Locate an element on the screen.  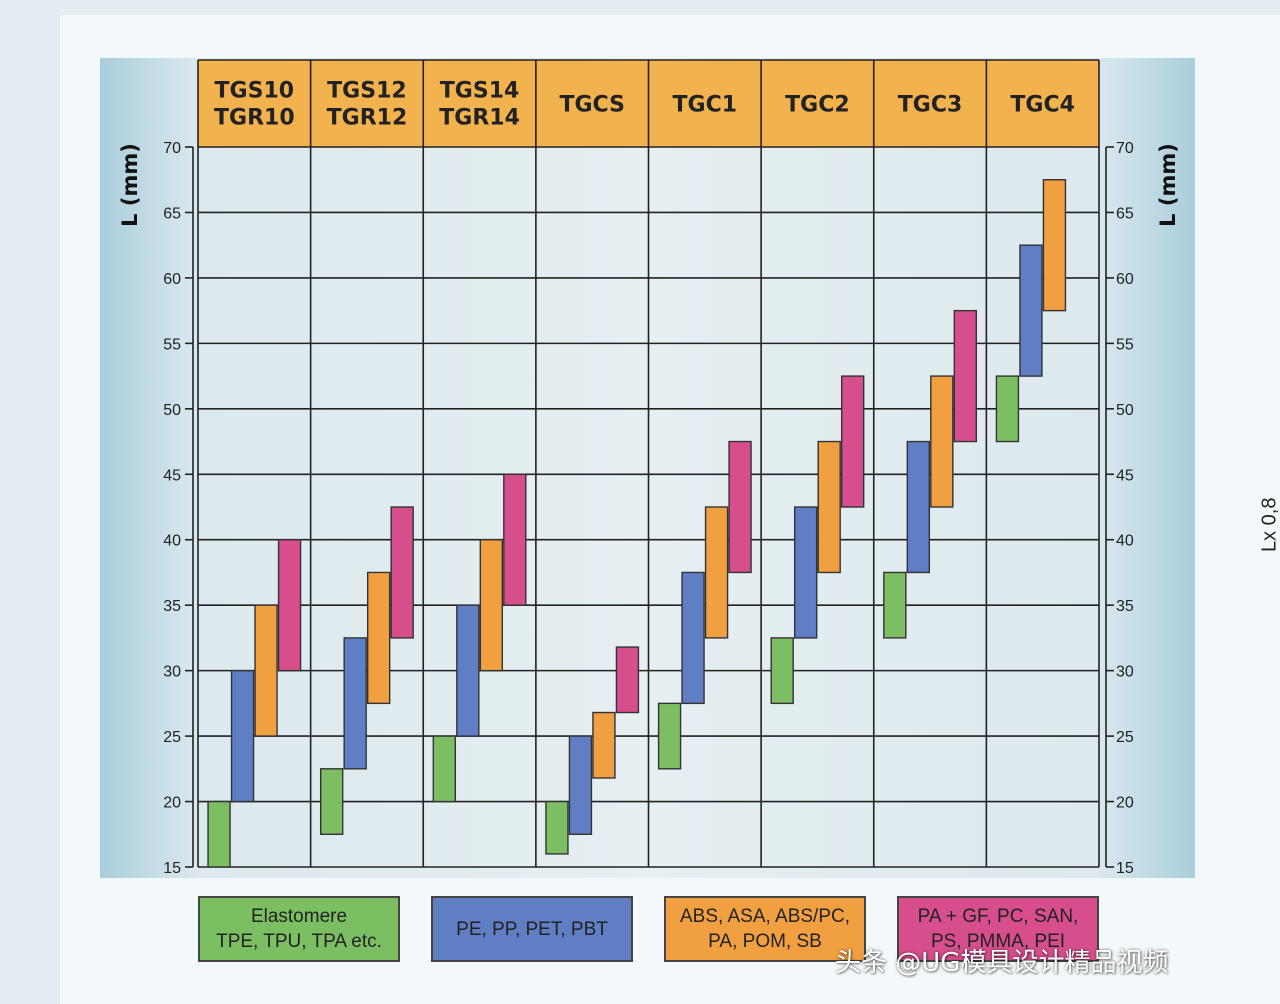
y-tick-label-left: 55 is located at coordinates (172, 344).